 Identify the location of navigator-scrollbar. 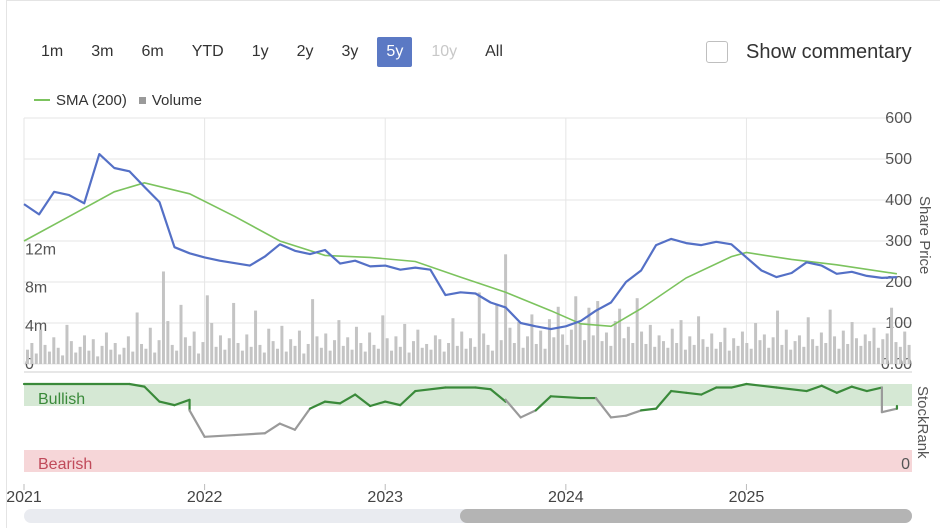
(468, 516).